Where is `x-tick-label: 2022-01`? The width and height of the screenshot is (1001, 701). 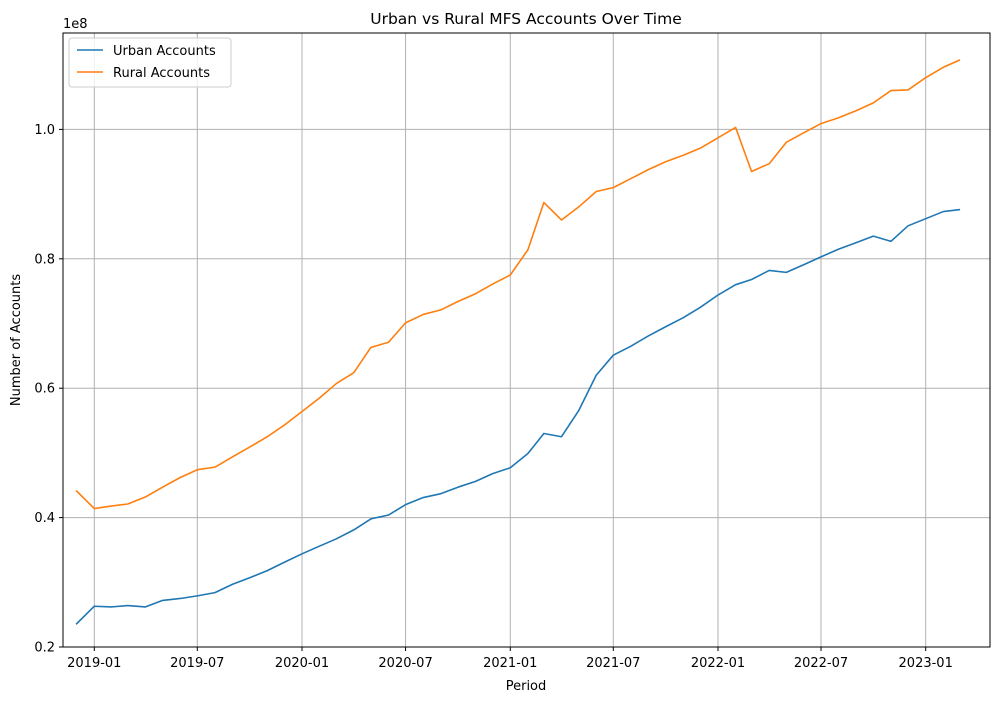 x-tick-label: 2022-01 is located at coordinates (718, 663).